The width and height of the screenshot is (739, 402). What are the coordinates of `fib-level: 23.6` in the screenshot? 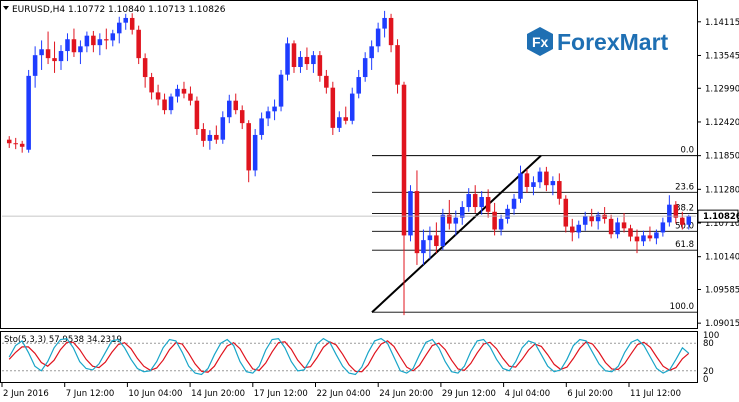 It's located at (534, 187).